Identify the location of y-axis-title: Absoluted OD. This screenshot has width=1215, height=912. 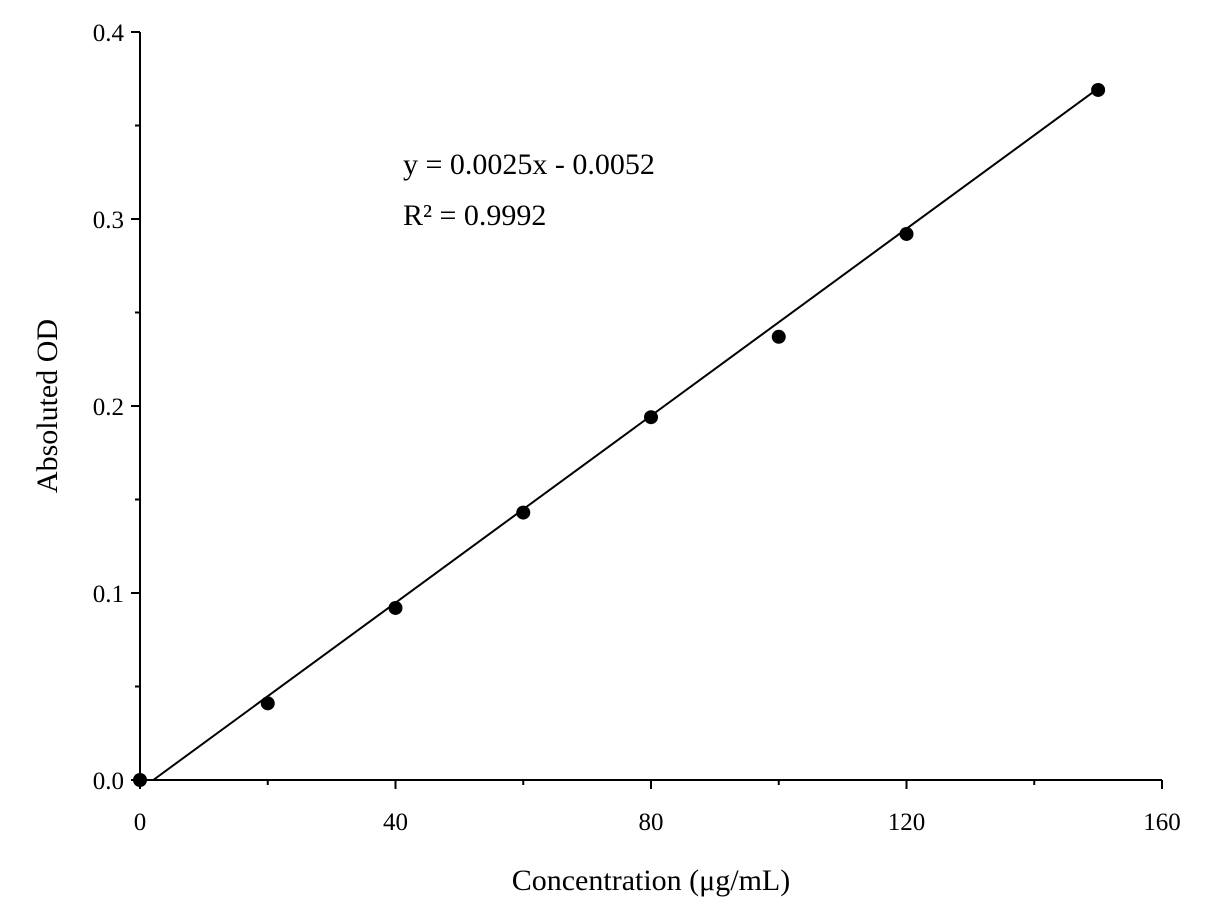
(47, 406).